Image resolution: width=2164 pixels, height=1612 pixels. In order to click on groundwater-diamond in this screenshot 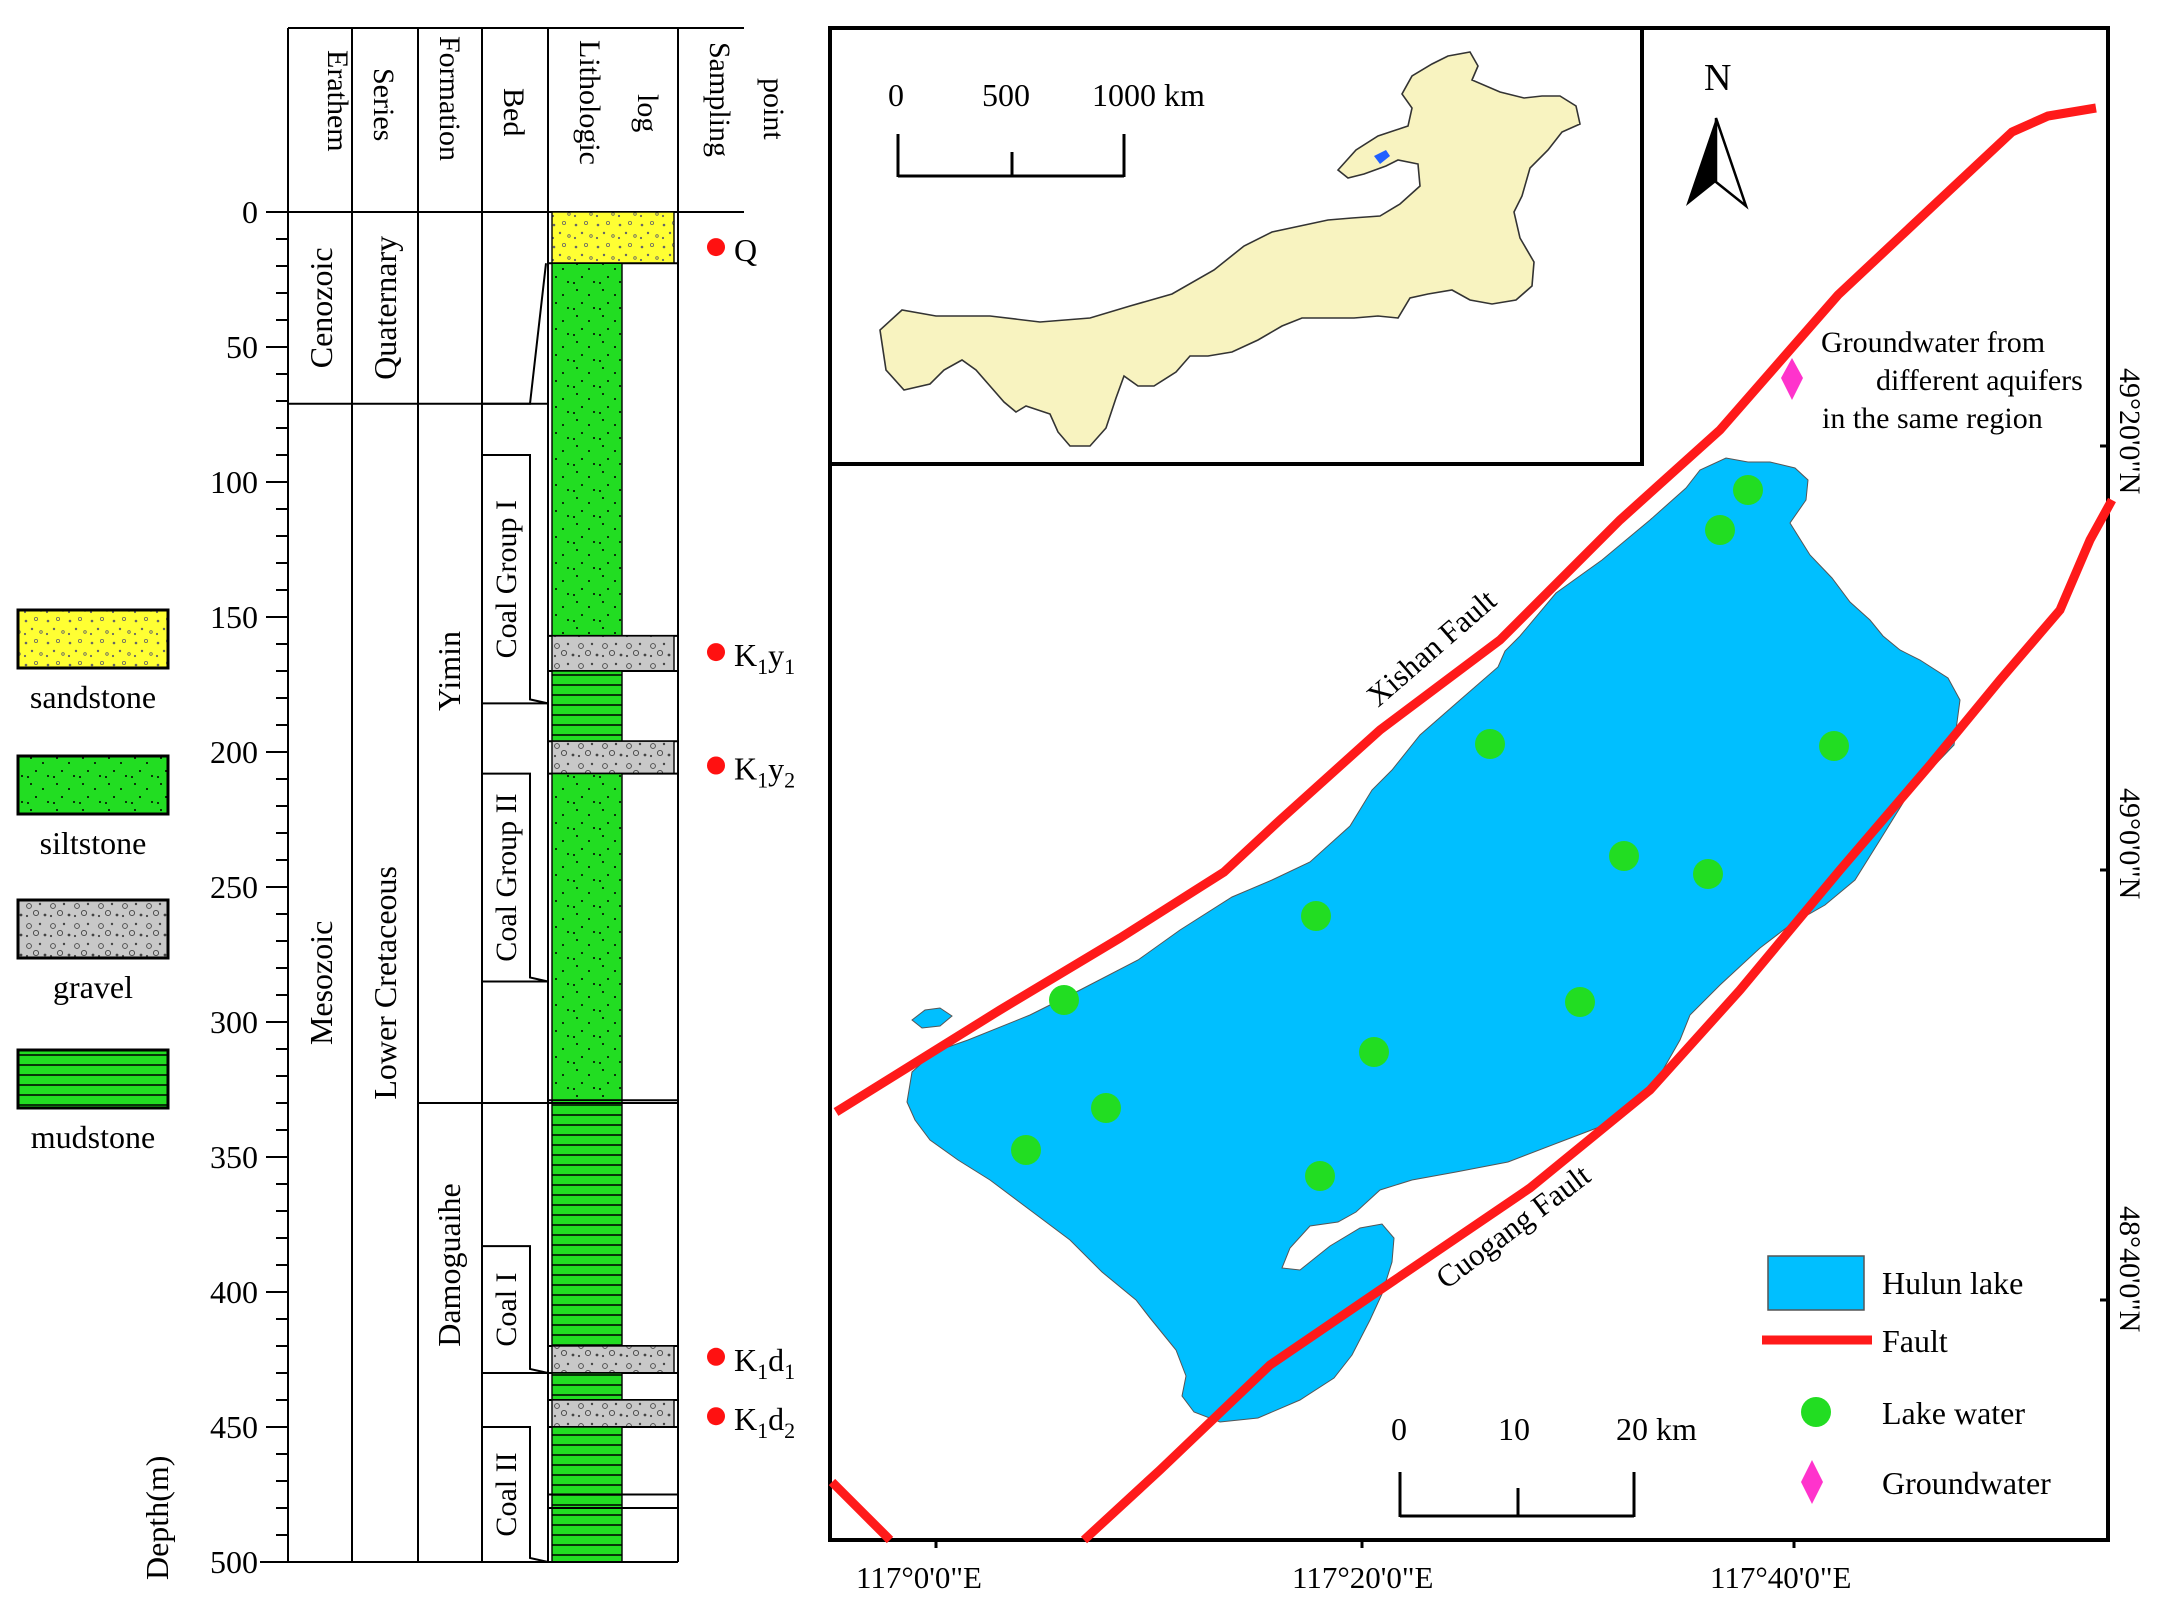, I will do `click(1792, 379)`.